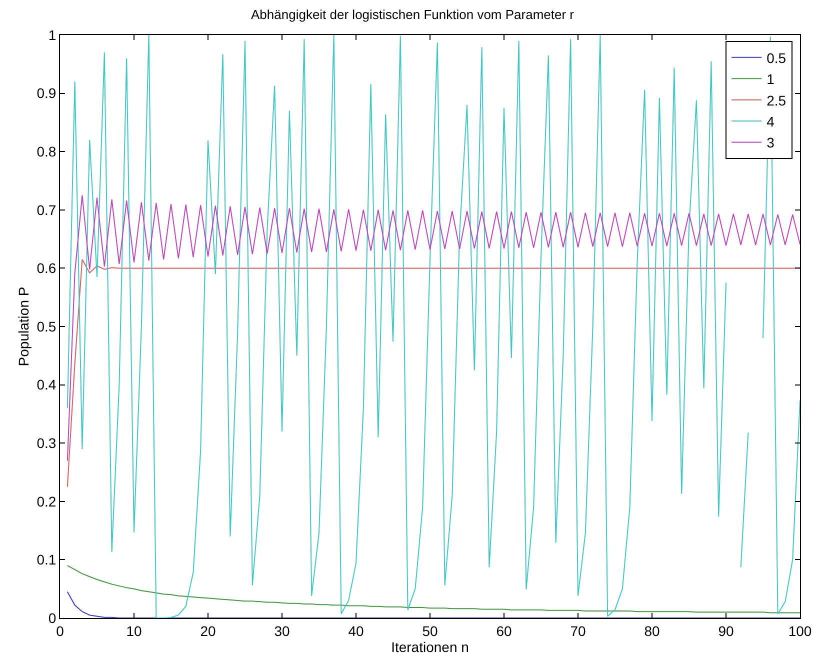 This screenshot has height=666, width=825. I want to click on chart-title: Abhängigkeit der logistischen Funktion vom Parameter r, so click(413, 14).